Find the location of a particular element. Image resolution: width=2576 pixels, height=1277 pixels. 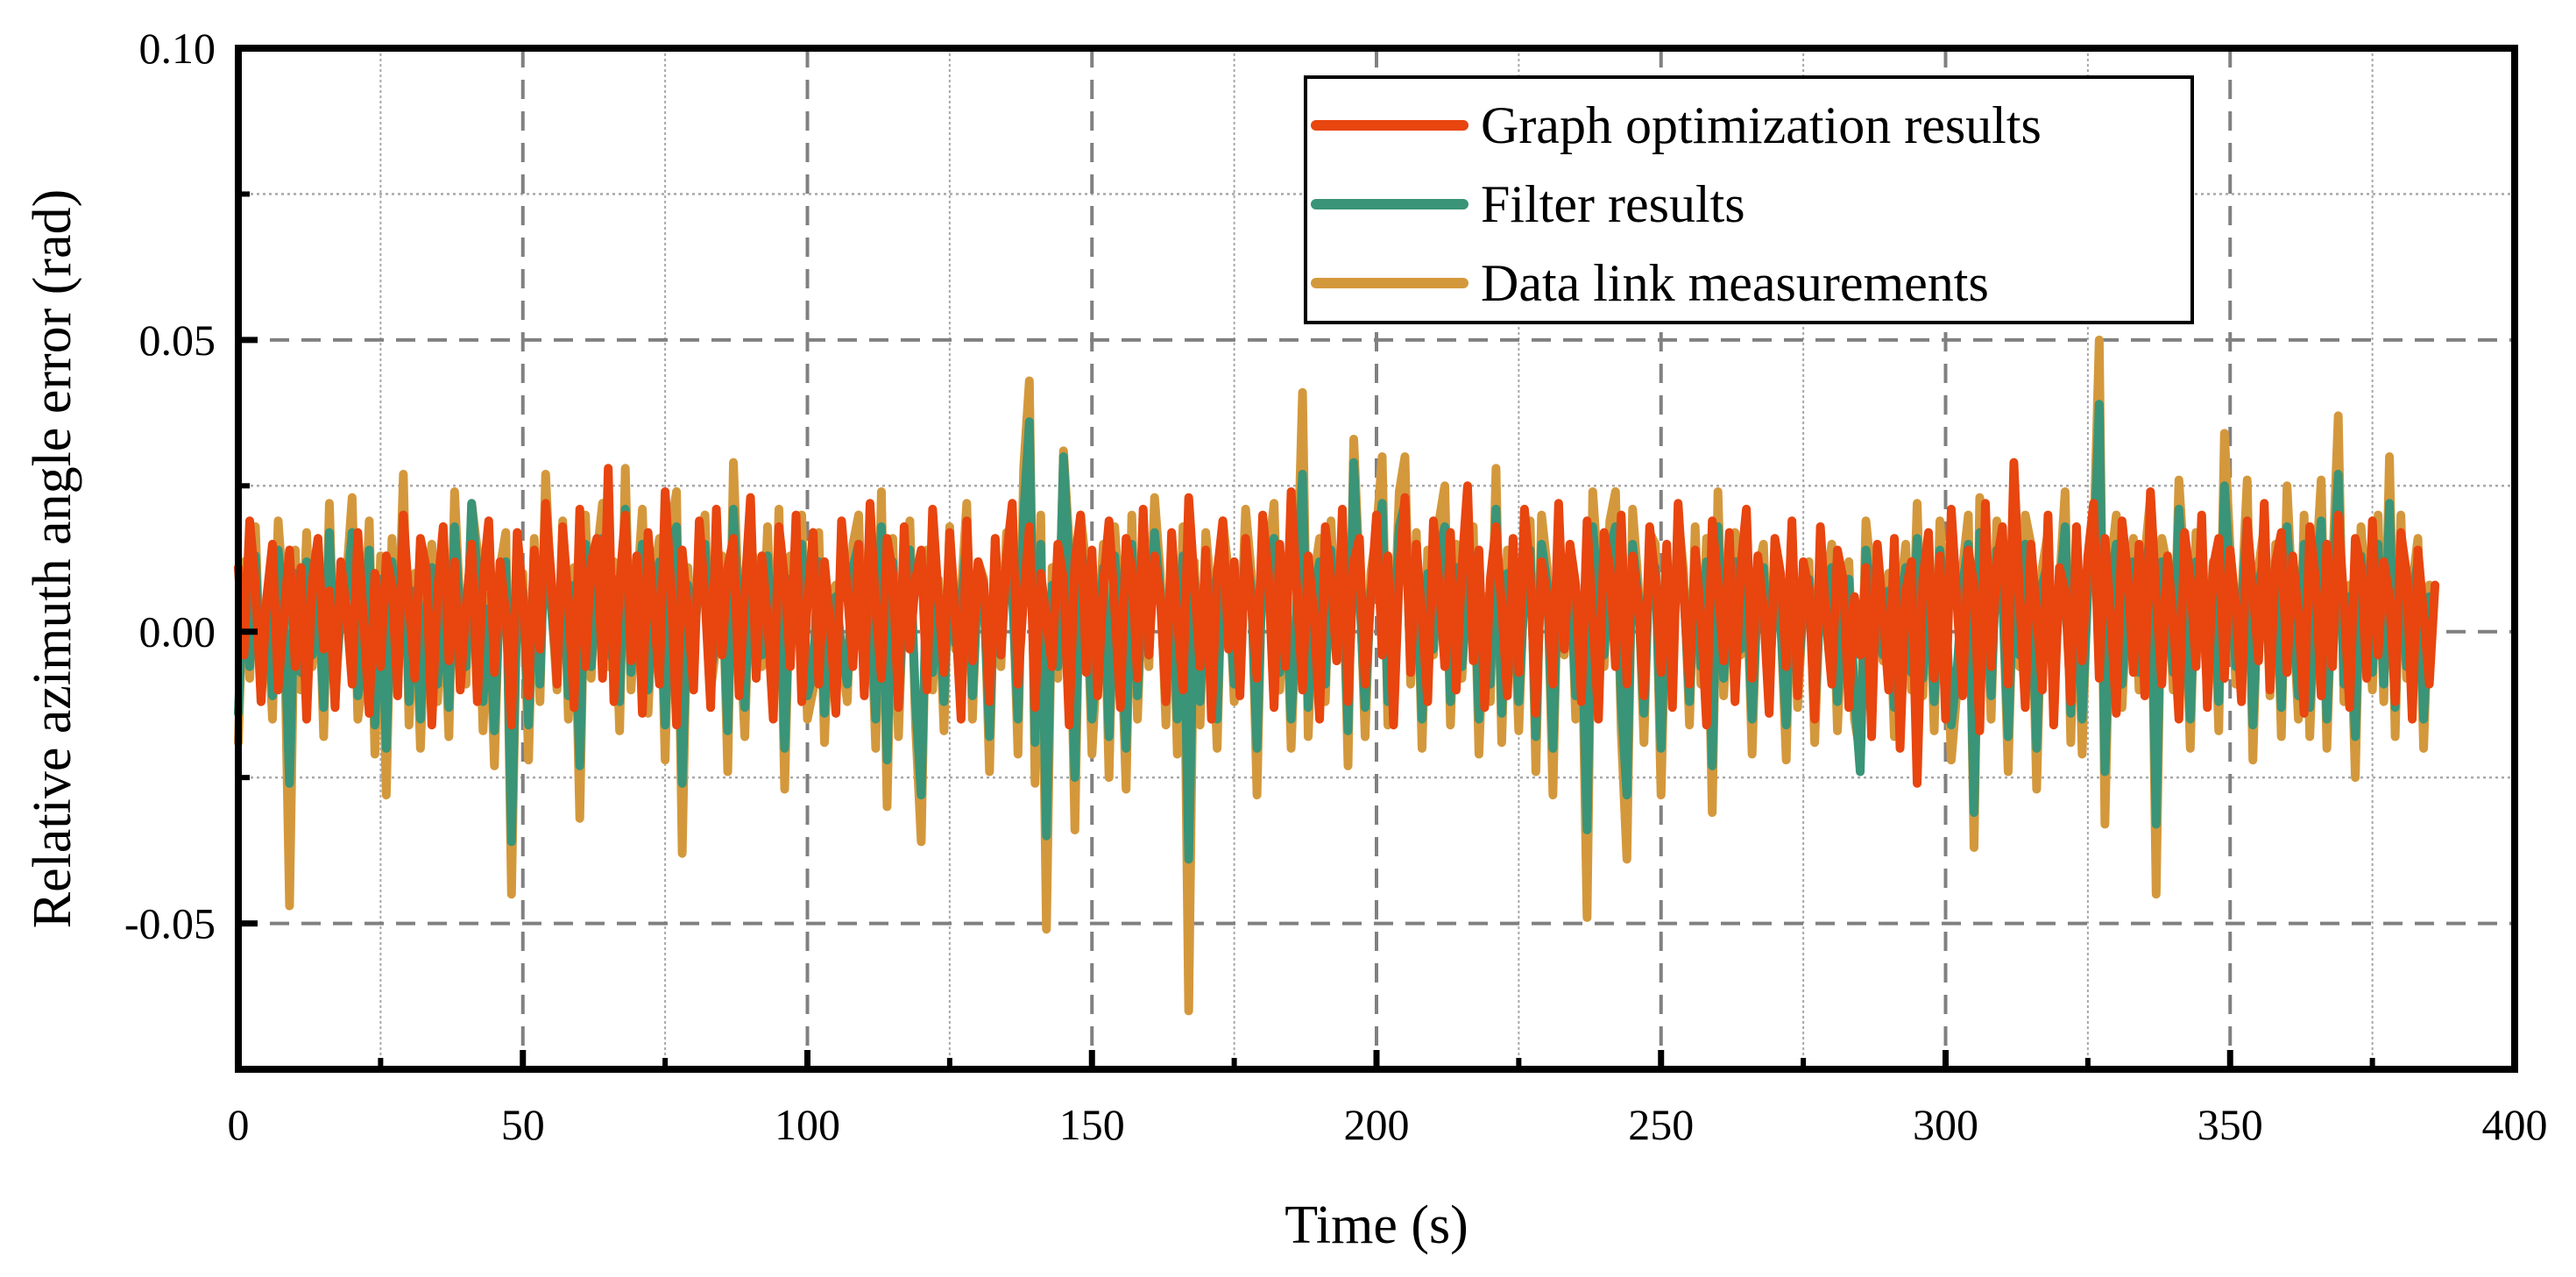

x-tick-label: 300 is located at coordinates (1945, 1125).